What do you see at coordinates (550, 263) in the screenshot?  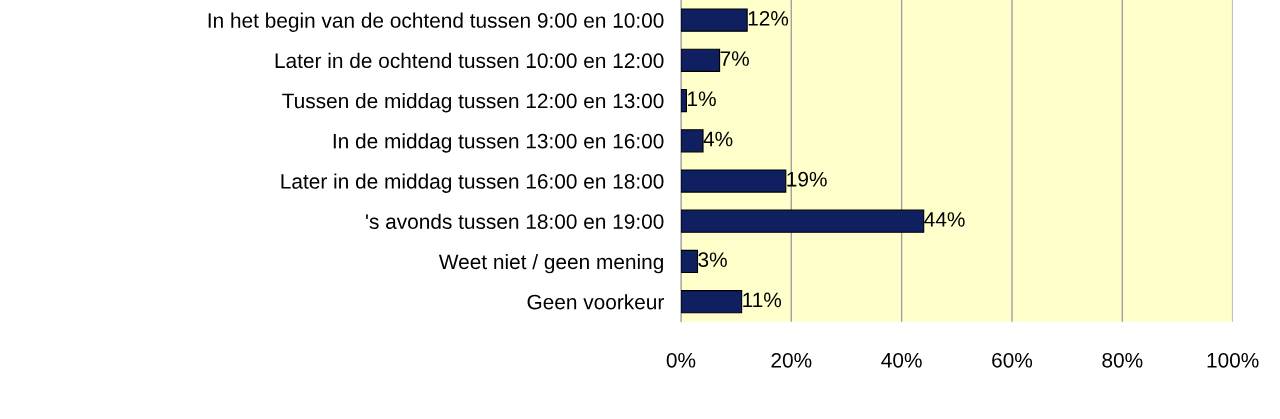 I see `y-tick-label: Weet niet / geen mening` at bounding box center [550, 263].